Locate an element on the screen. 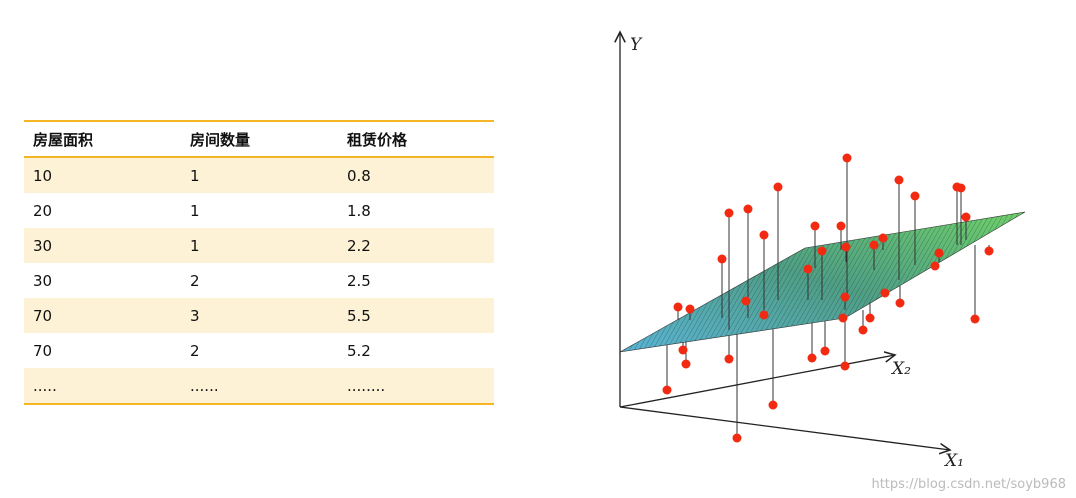 This screenshot has width=1076, height=498. table-cell: 2.2 is located at coordinates (416, 245).